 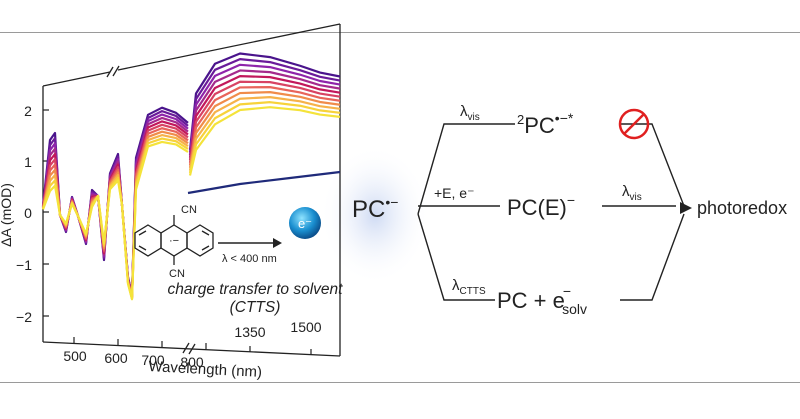 I want to click on top-divider, so click(x=400, y=32).